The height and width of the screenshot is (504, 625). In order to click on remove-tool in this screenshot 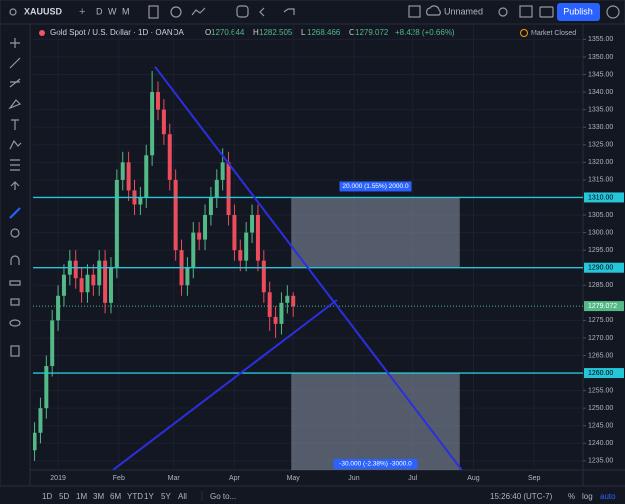, I will do `click(15, 351)`.